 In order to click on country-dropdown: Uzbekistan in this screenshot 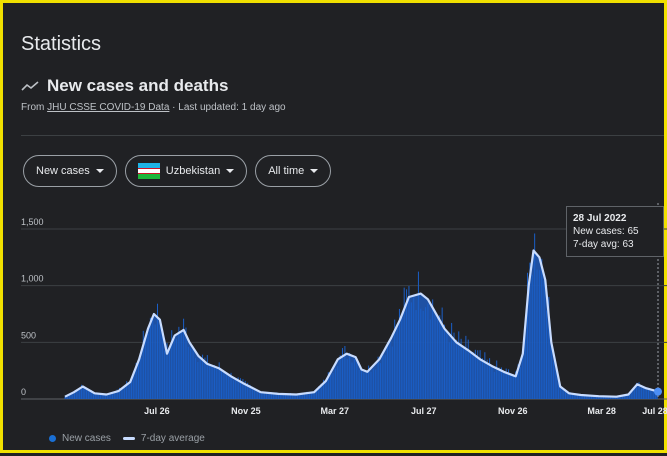, I will do `click(186, 171)`.